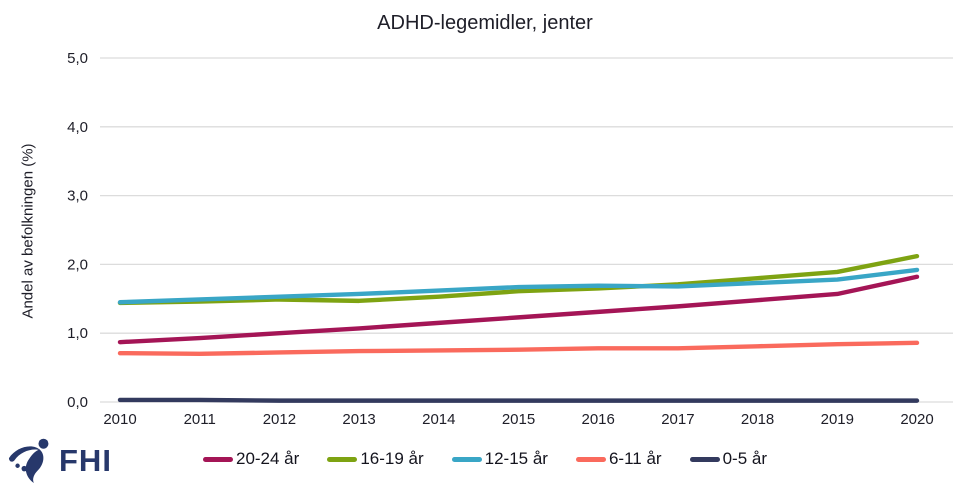  What do you see at coordinates (518, 309) in the screenshot?
I see `series-line-20-24år` at bounding box center [518, 309].